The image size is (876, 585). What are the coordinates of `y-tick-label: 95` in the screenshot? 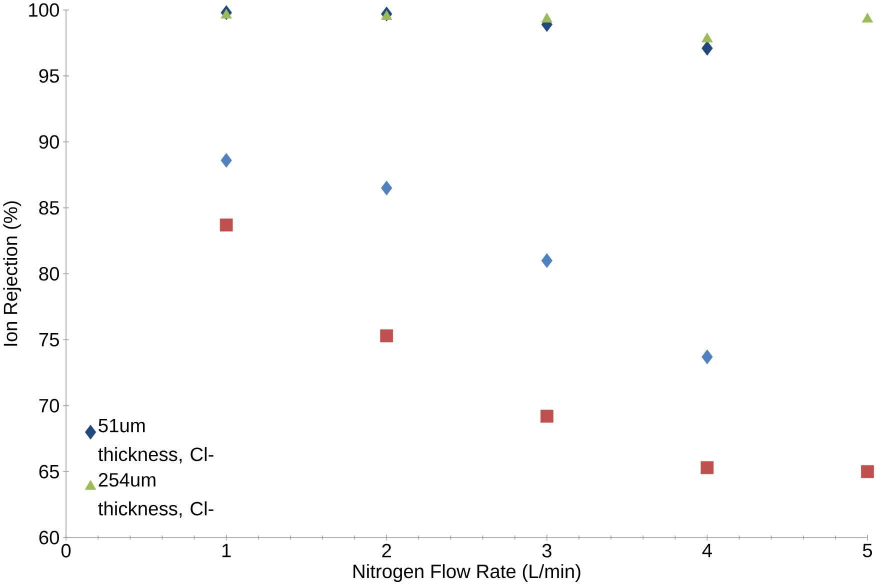 It's located at (49, 76).